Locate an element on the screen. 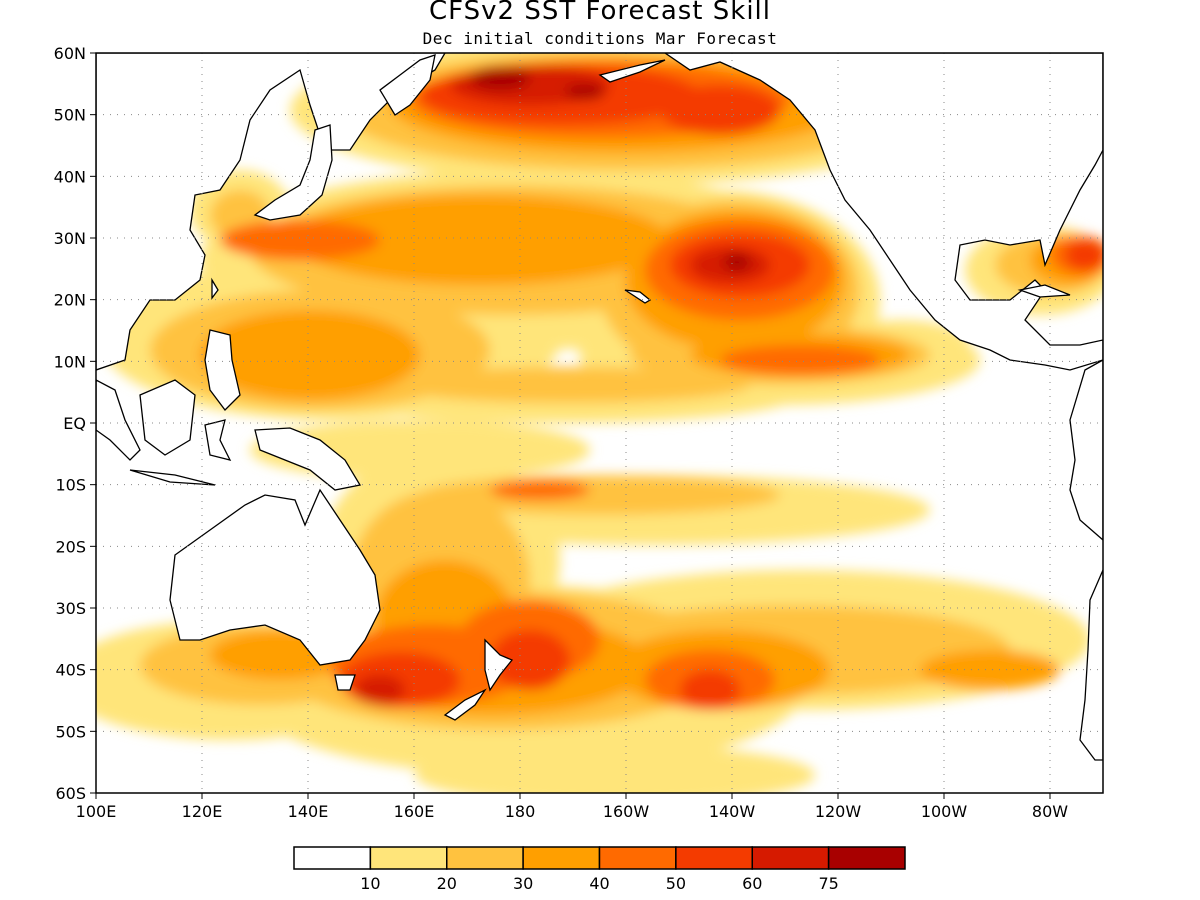 This screenshot has height=900, width=1200. lon-label: 160W is located at coordinates (626, 811).